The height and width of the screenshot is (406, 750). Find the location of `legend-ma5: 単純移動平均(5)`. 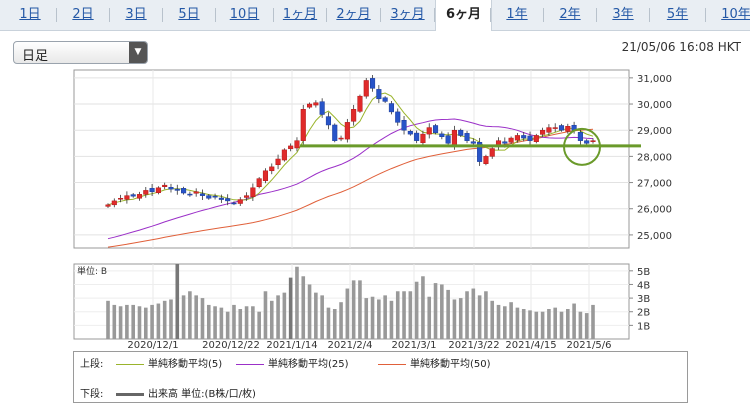

legend-ma5: 単純移動平均(5) is located at coordinates (169, 362).